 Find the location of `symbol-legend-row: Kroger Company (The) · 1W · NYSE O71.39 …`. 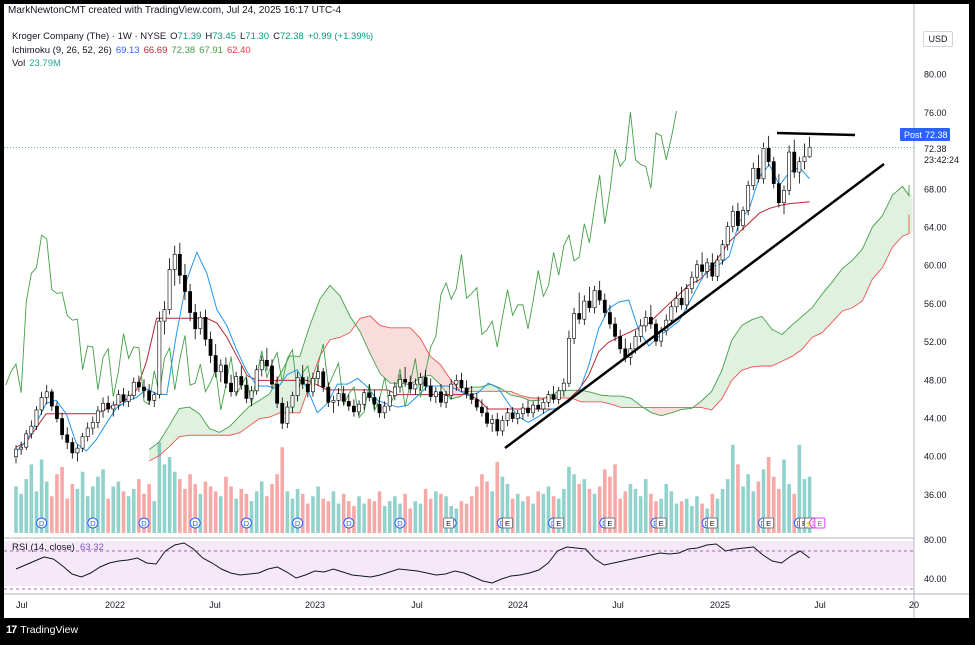

symbol-legend-row: Kroger Company (The) · 1W · NYSE O71.39 … is located at coordinates (192, 37).